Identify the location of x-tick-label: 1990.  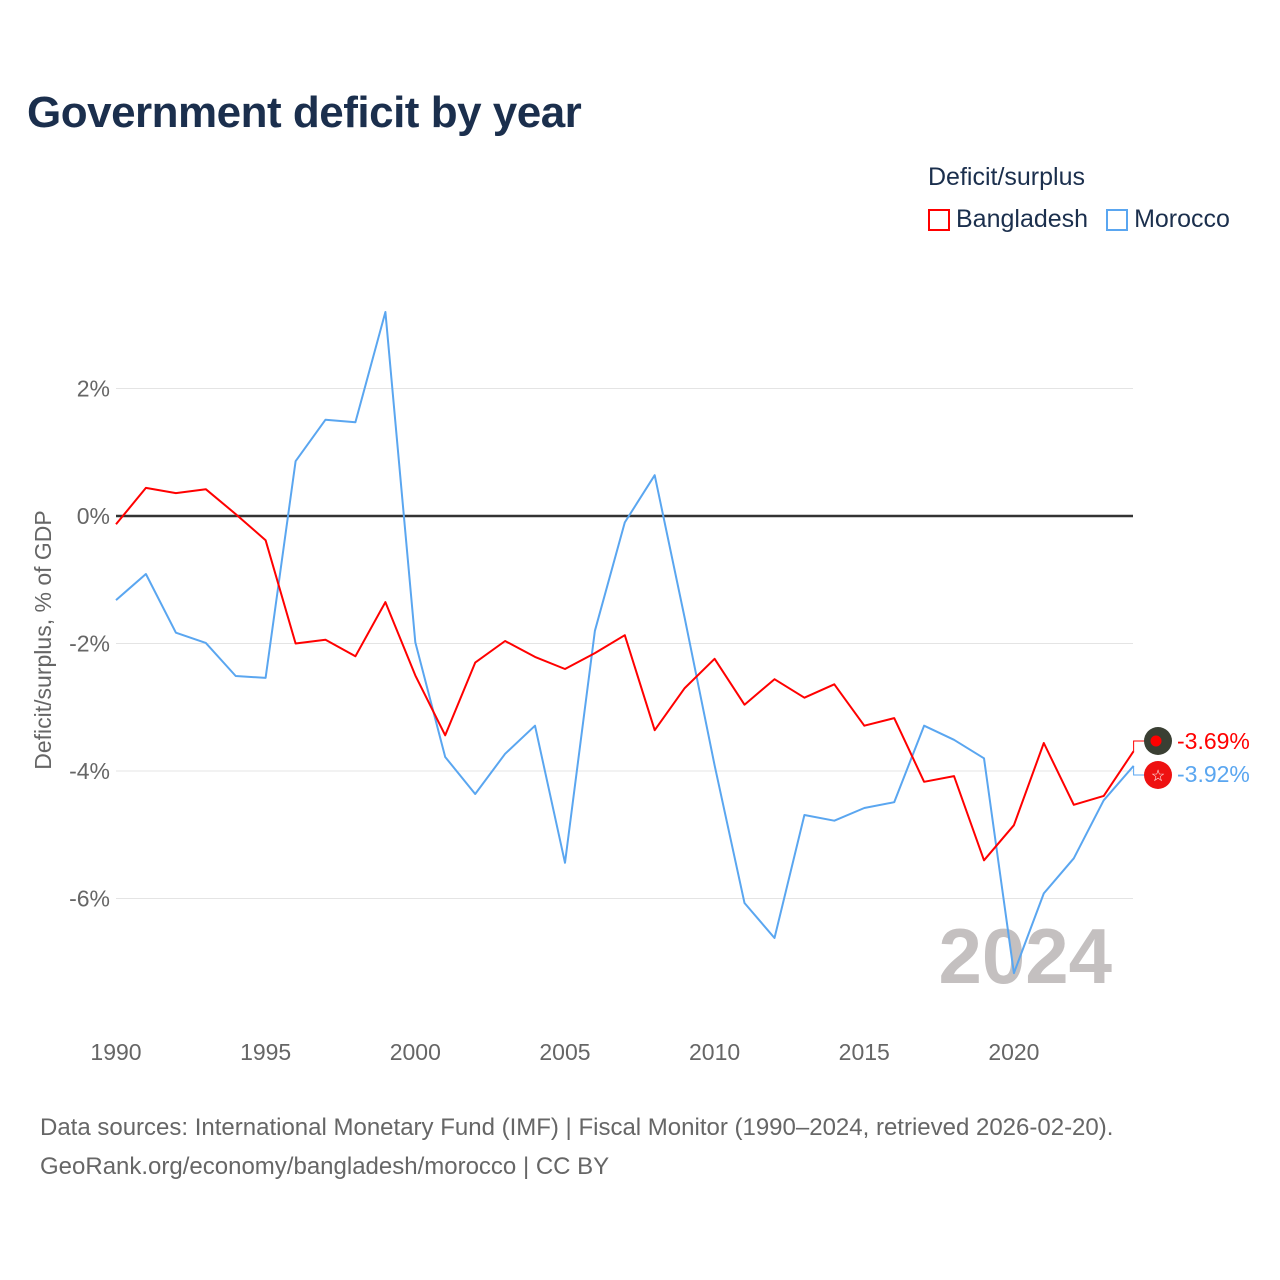
(115, 1052).